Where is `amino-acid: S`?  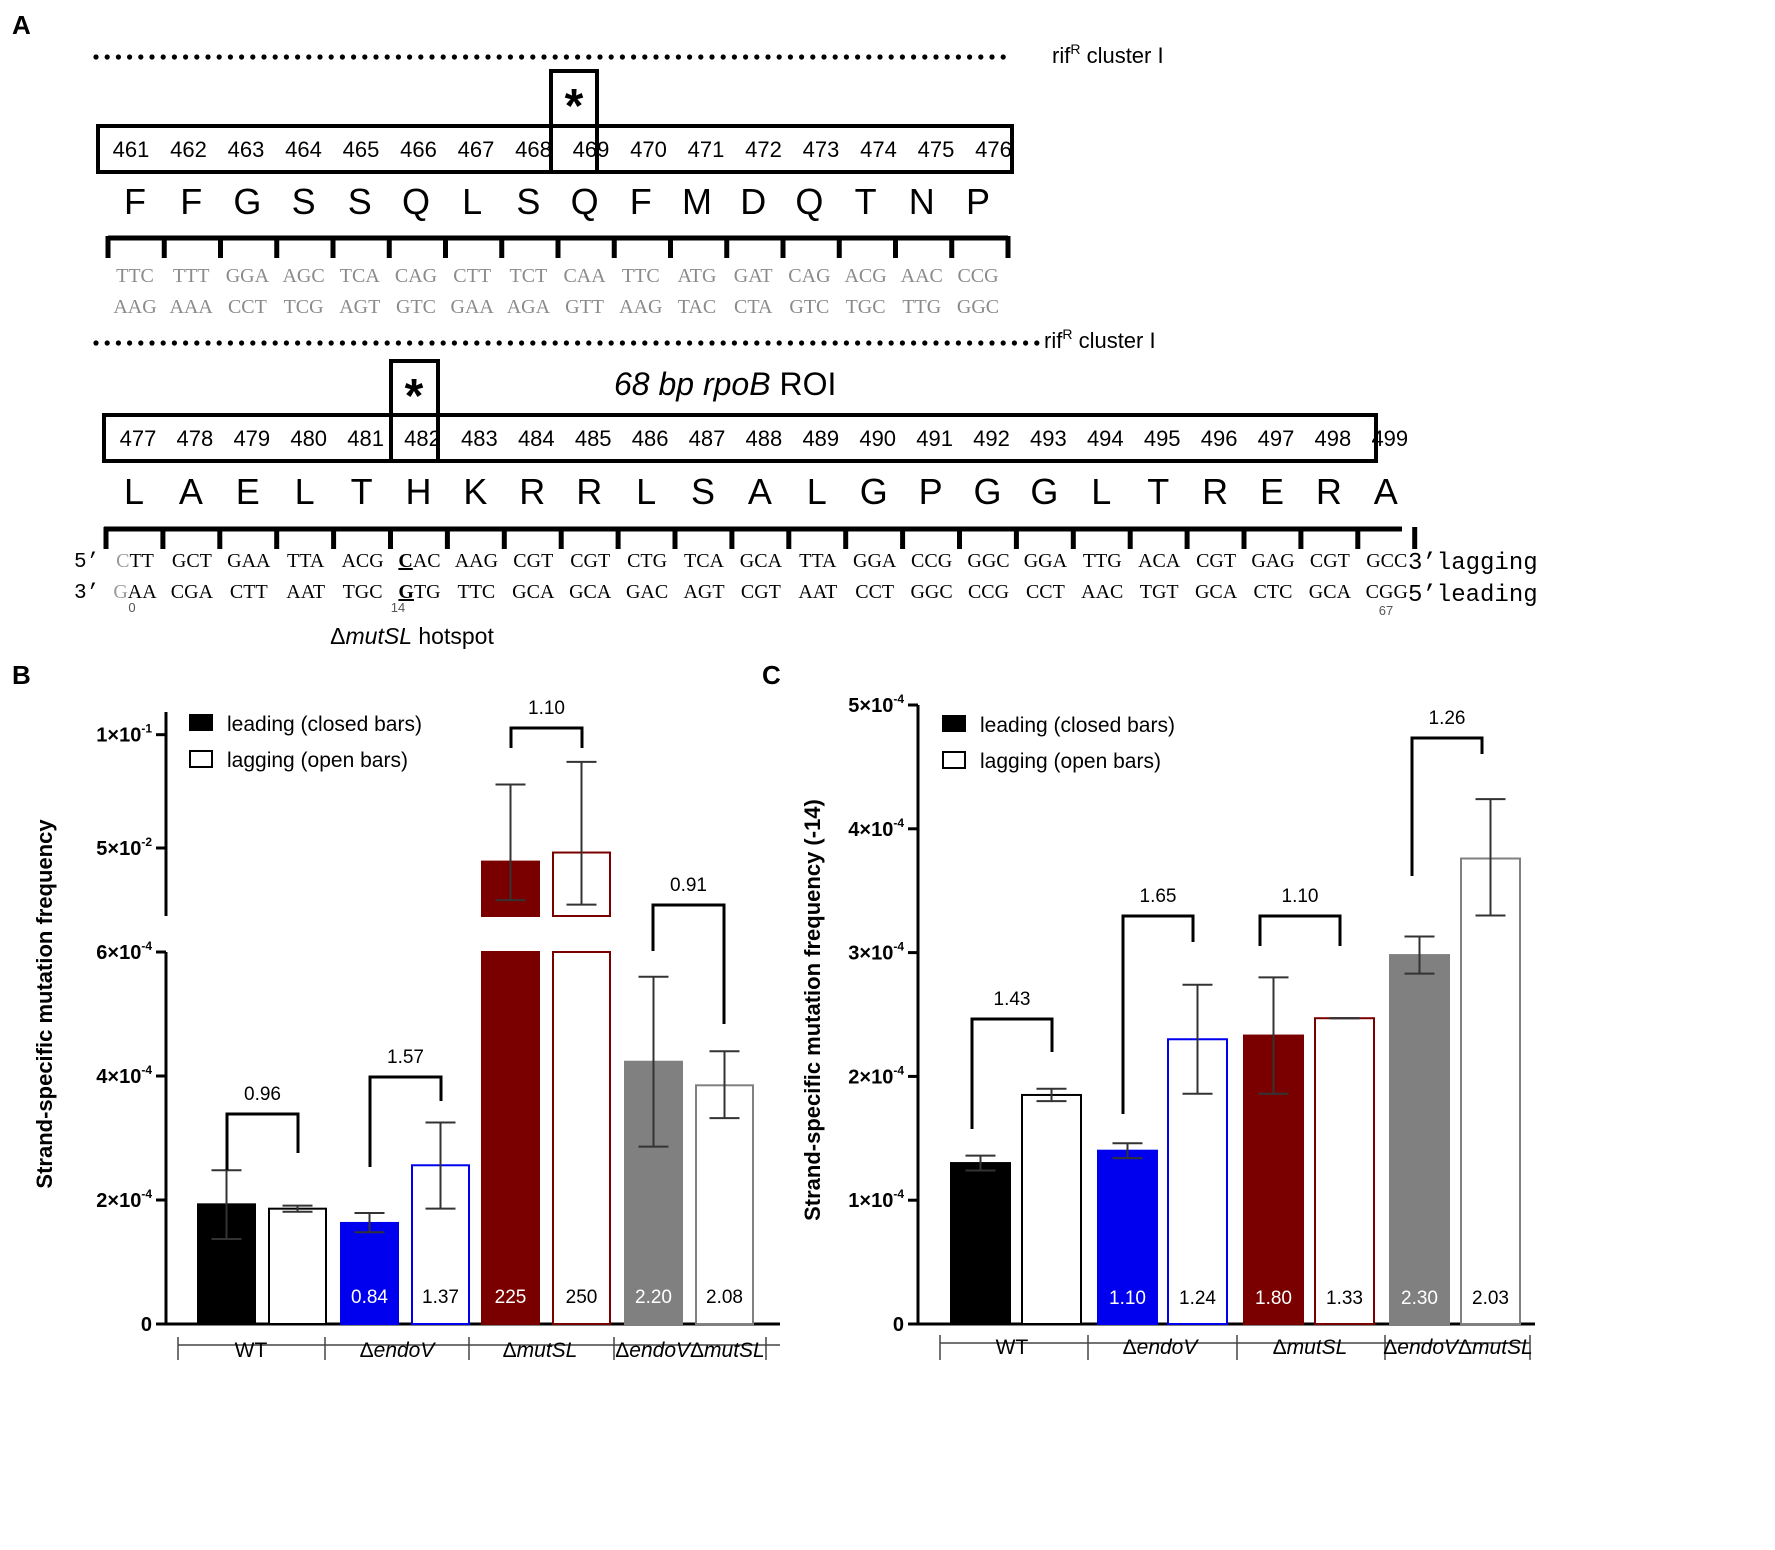 amino-acid: S is located at coordinates (703, 491).